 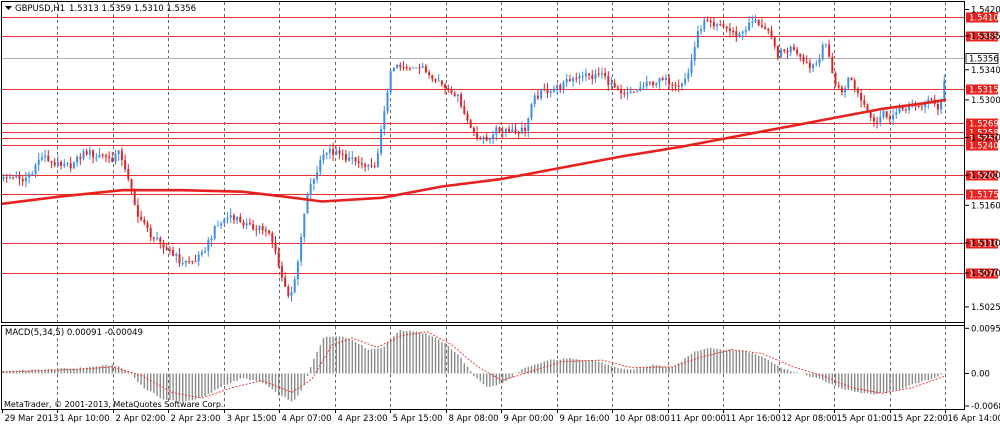 I want to click on time-tick-label: 11 Apr 00:00, so click(x=698, y=419).